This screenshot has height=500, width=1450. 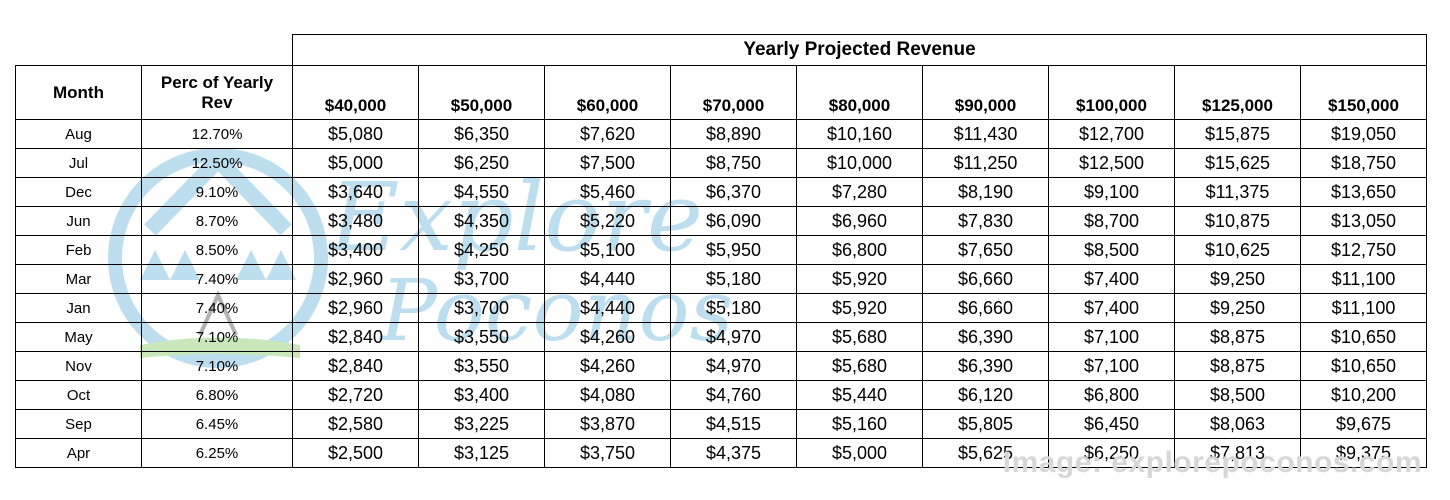 I want to click on revenue-cell: $9,675, so click(x=1363, y=424).